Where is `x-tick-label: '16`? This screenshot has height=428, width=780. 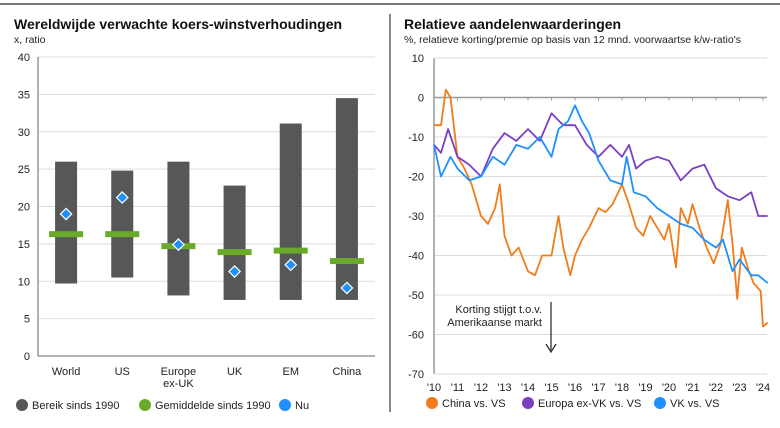
x-tick-label: '16 is located at coordinates (575, 388).